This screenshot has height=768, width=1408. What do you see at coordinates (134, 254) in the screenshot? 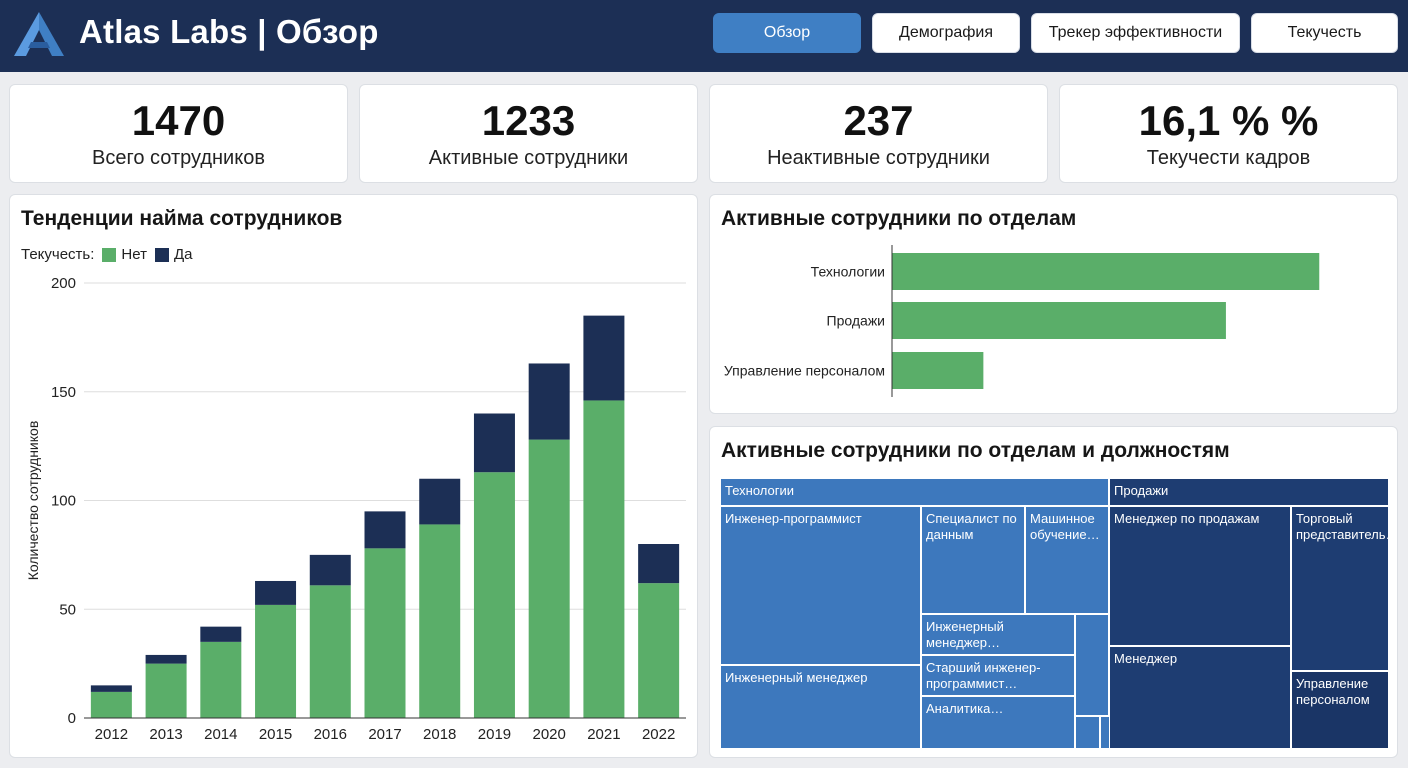
I see `legend-label-no: Нет` at bounding box center [134, 254].